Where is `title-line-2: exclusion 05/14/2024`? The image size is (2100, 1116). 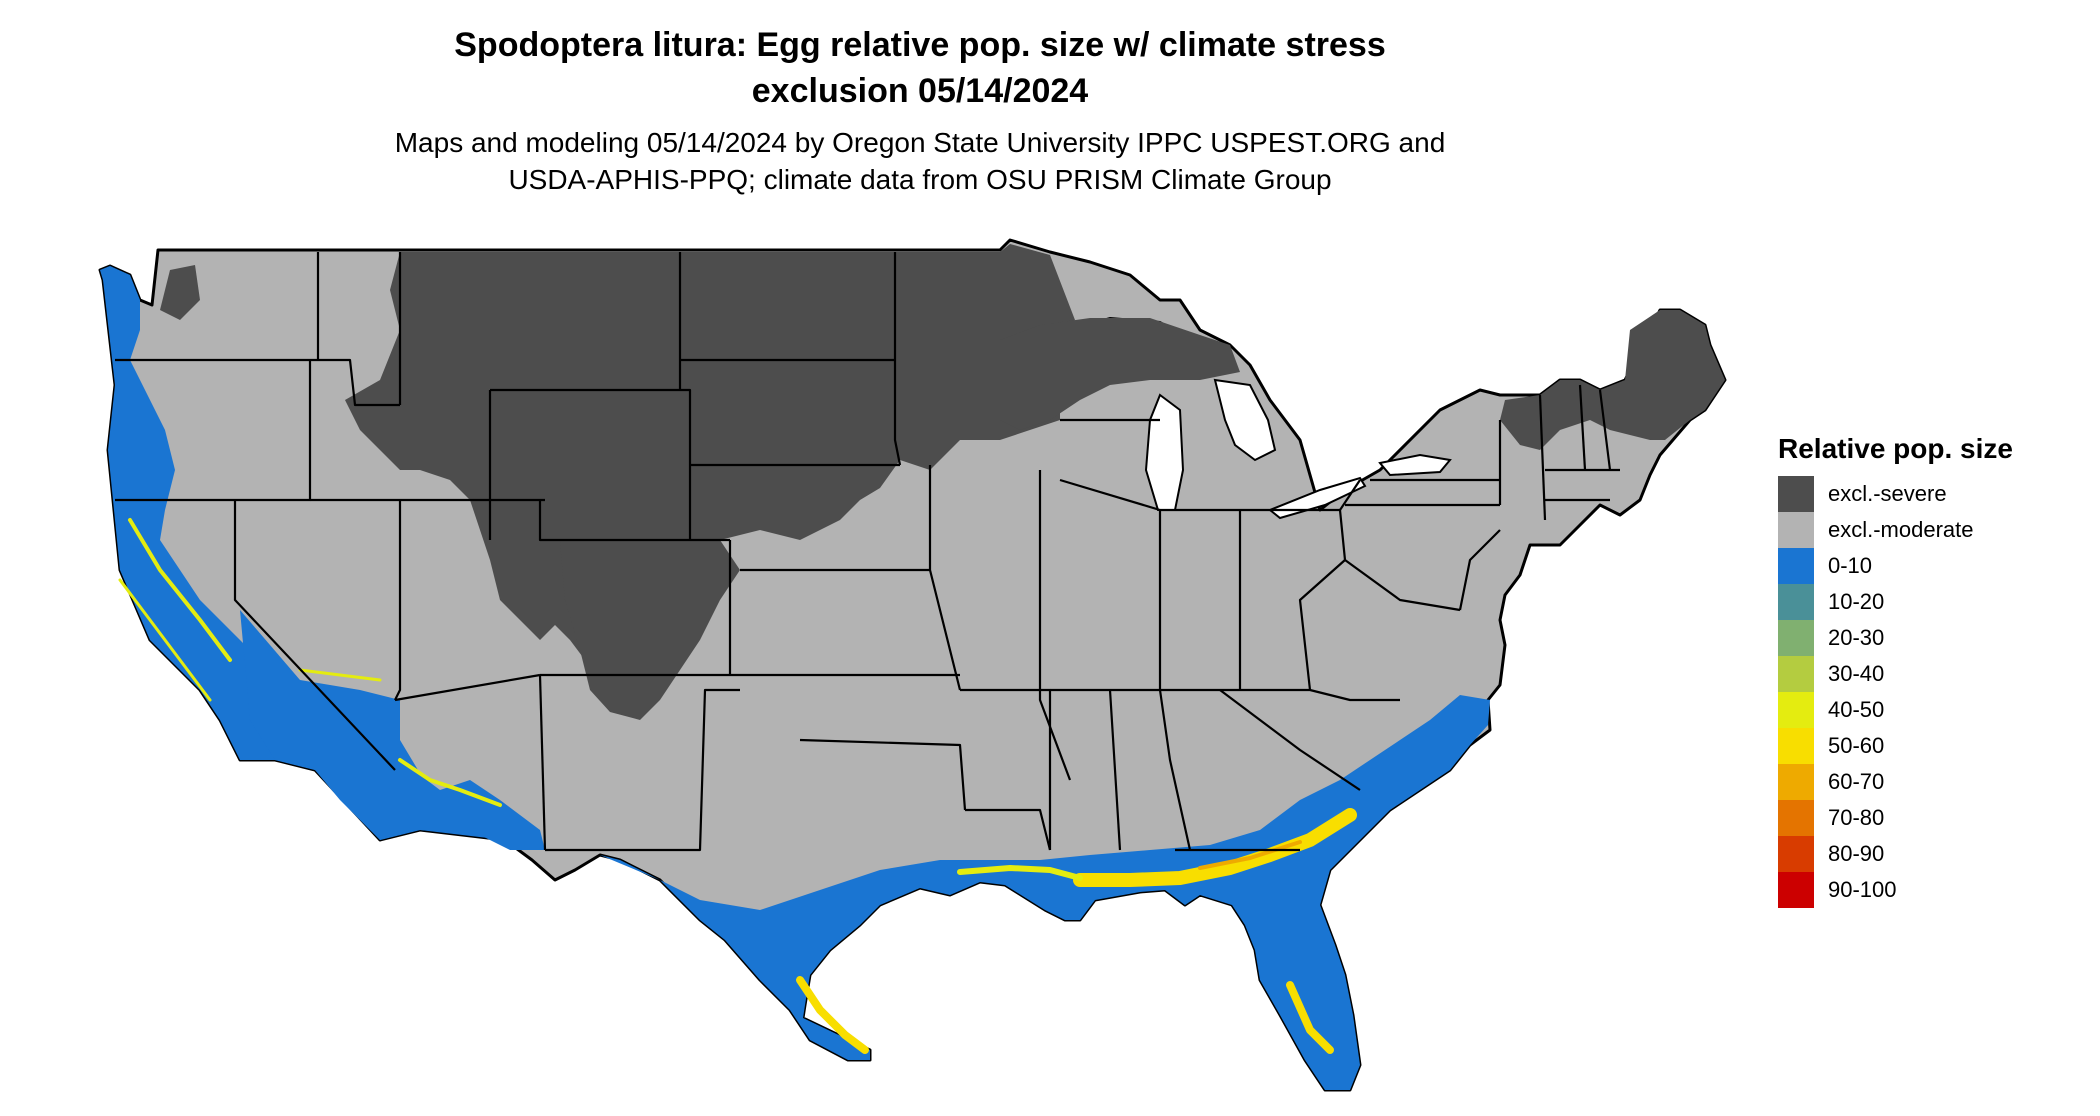
title-line-2: exclusion 05/14/2024 is located at coordinates (920, 91).